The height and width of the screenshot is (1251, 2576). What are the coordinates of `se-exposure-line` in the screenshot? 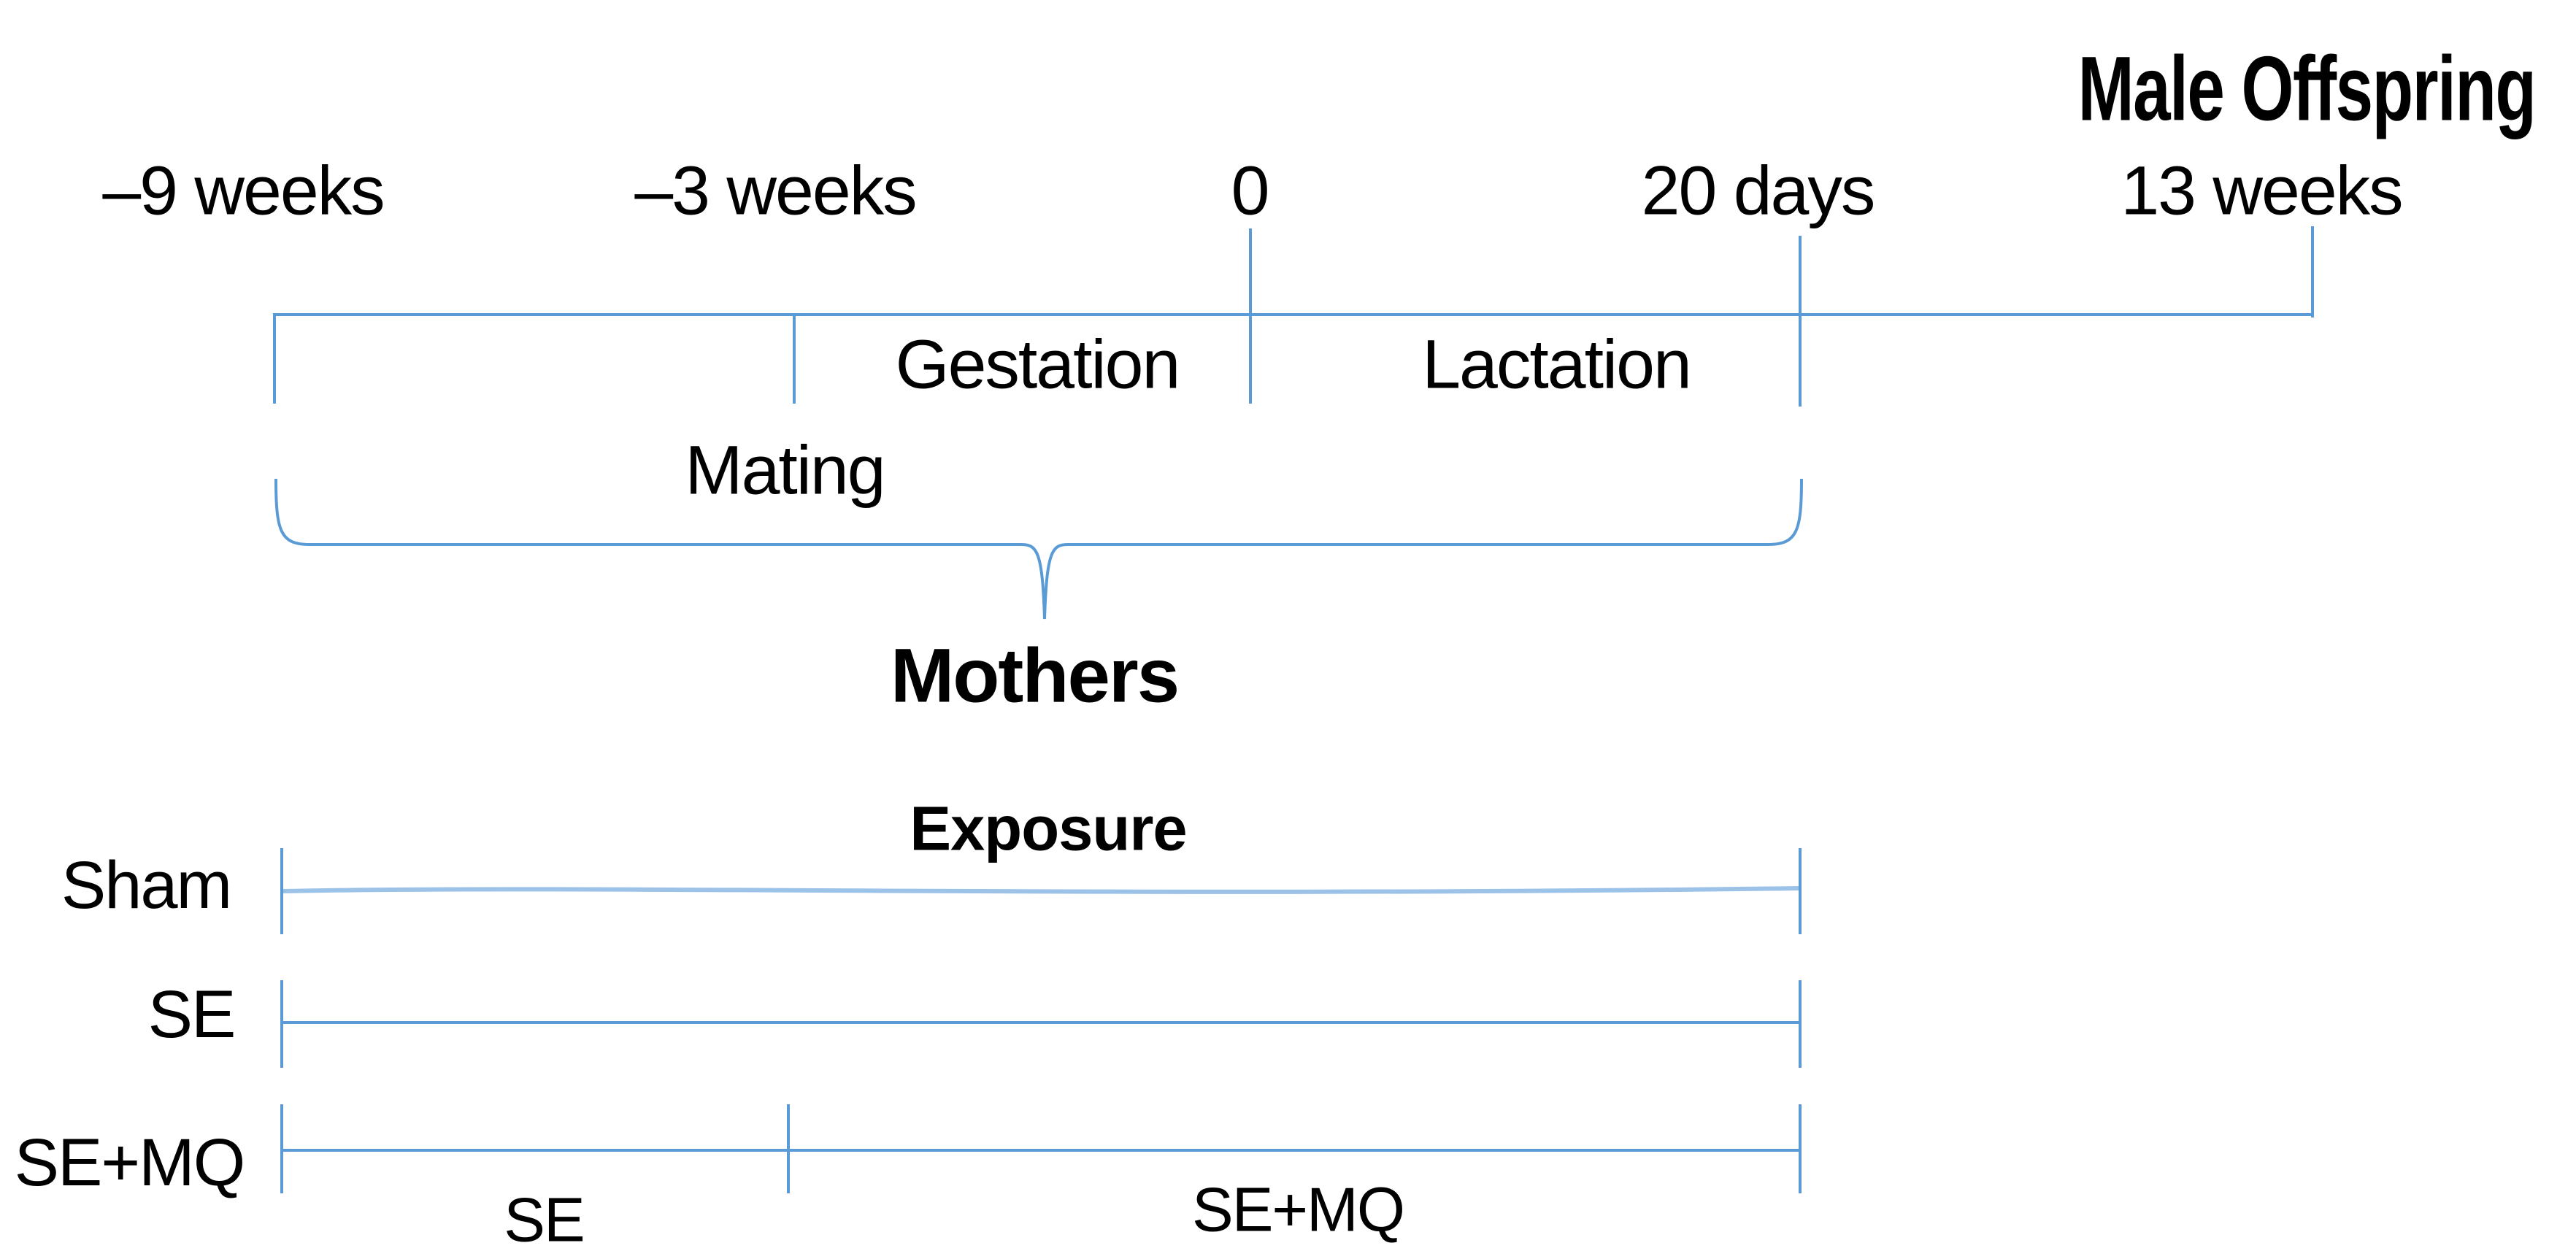 It's located at (1042, 1022).